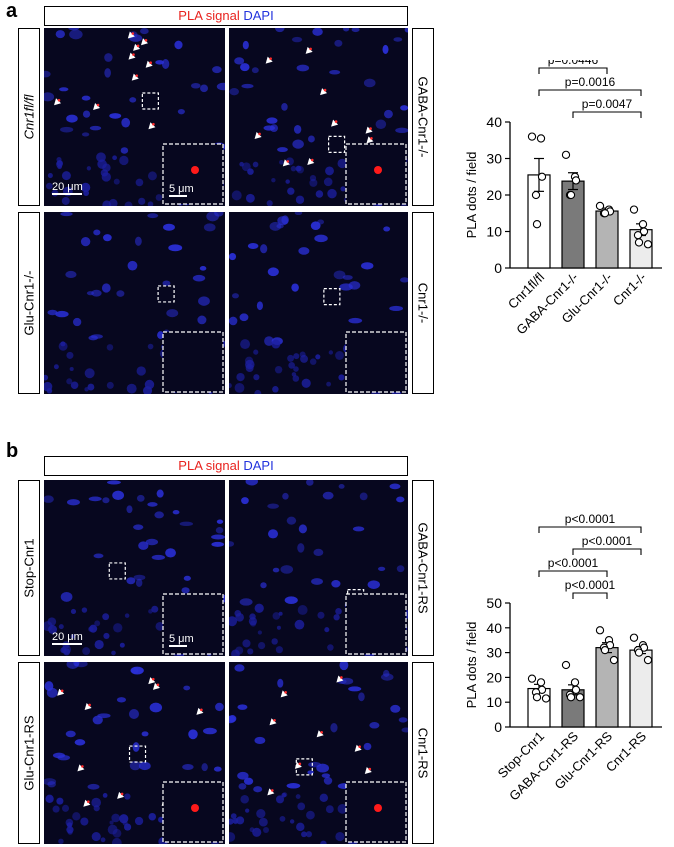 Image resolution: width=674 pixels, height=847 pixels. What do you see at coordinates (607, 104) in the screenshot?
I see `significance-label: p=0.0047` at bounding box center [607, 104].